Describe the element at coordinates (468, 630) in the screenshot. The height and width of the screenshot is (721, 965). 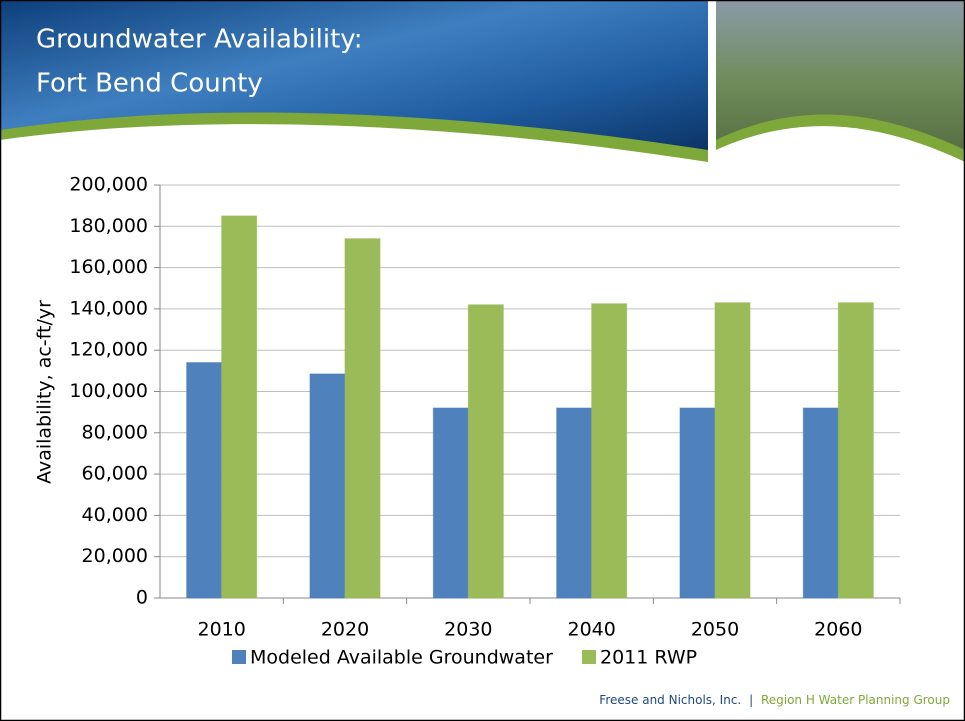
I see `x-tick-label: 2030` at that location.